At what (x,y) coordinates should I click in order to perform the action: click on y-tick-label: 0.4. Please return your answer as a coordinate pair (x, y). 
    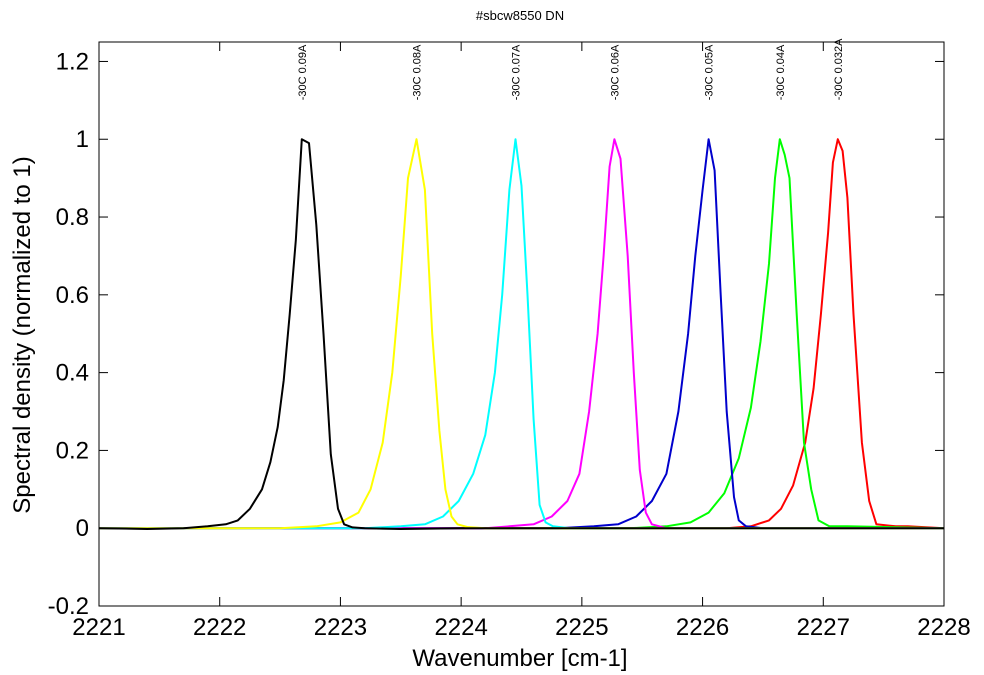
    Looking at the image, I should click on (72, 373).